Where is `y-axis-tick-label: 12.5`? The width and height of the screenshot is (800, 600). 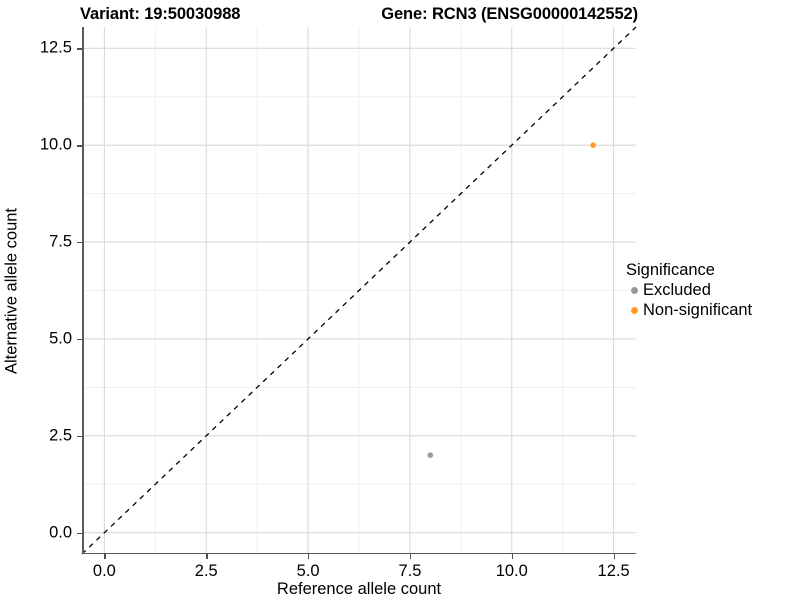
y-axis-tick-label: 12.5 is located at coordinates (55, 47).